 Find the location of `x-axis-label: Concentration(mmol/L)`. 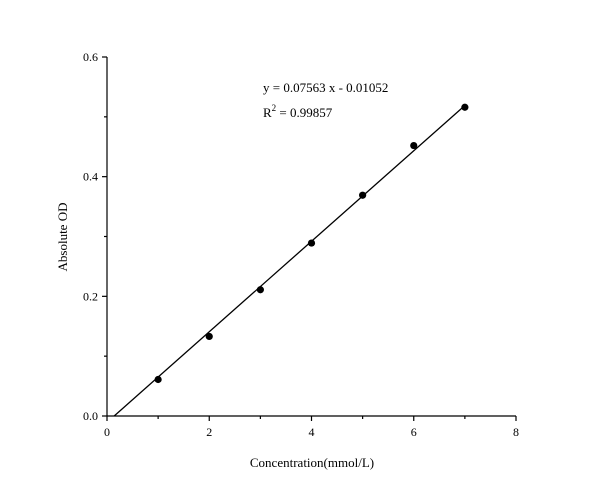

x-axis-label: Concentration(mmol/L) is located at coordinates (312, 462).